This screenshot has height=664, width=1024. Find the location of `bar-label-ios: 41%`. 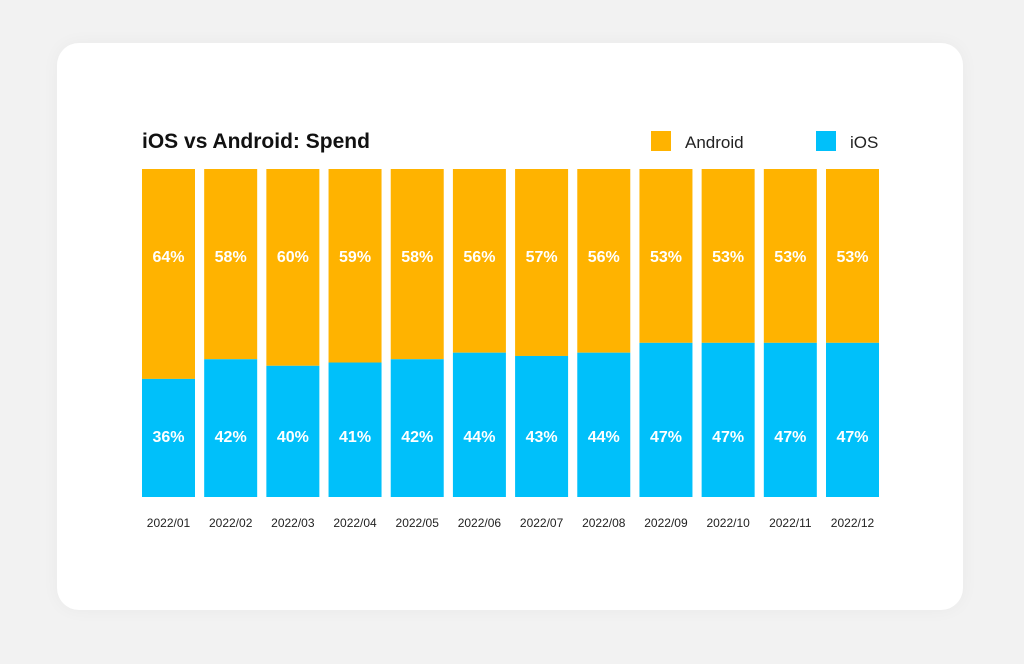

bar-label-ios: 41% is located at coordinates (355, 437).